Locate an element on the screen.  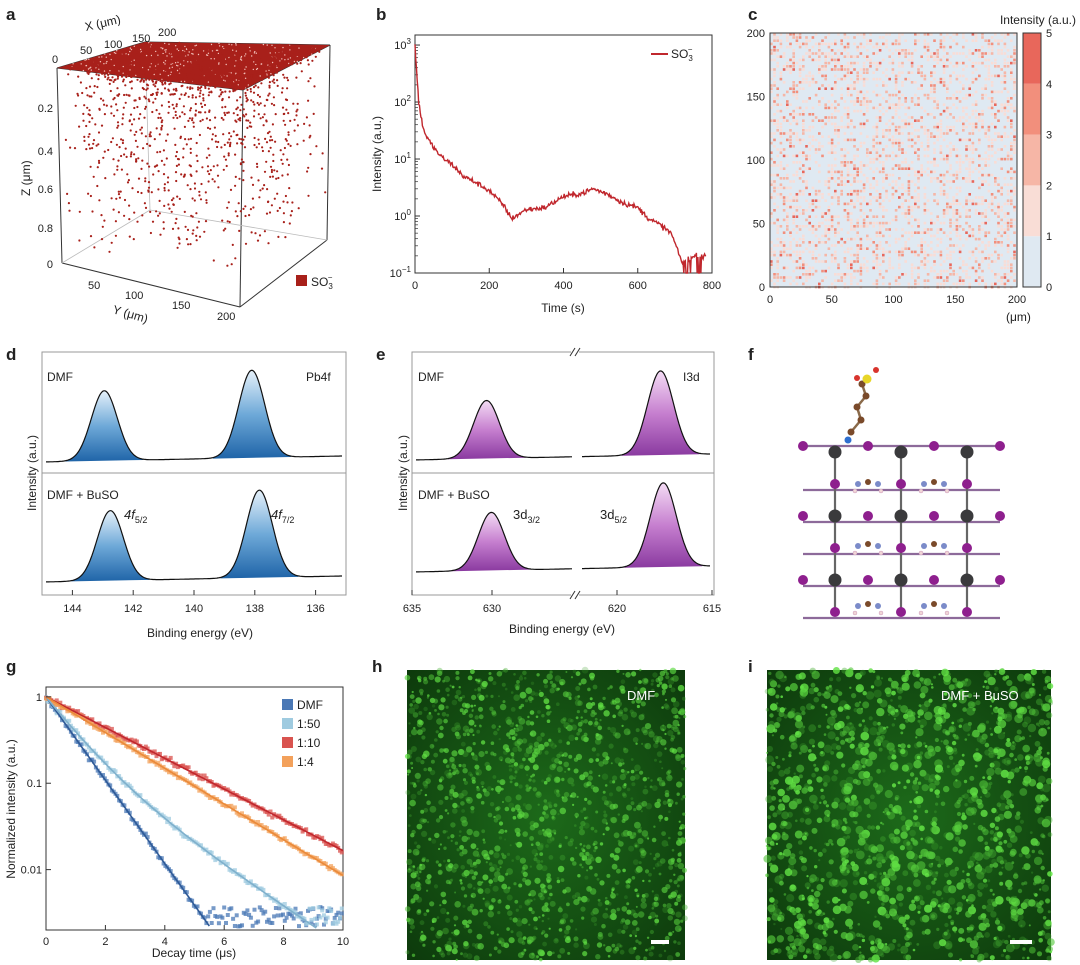
colorbar-tick: 3 is located at coordinates (1049, 136).